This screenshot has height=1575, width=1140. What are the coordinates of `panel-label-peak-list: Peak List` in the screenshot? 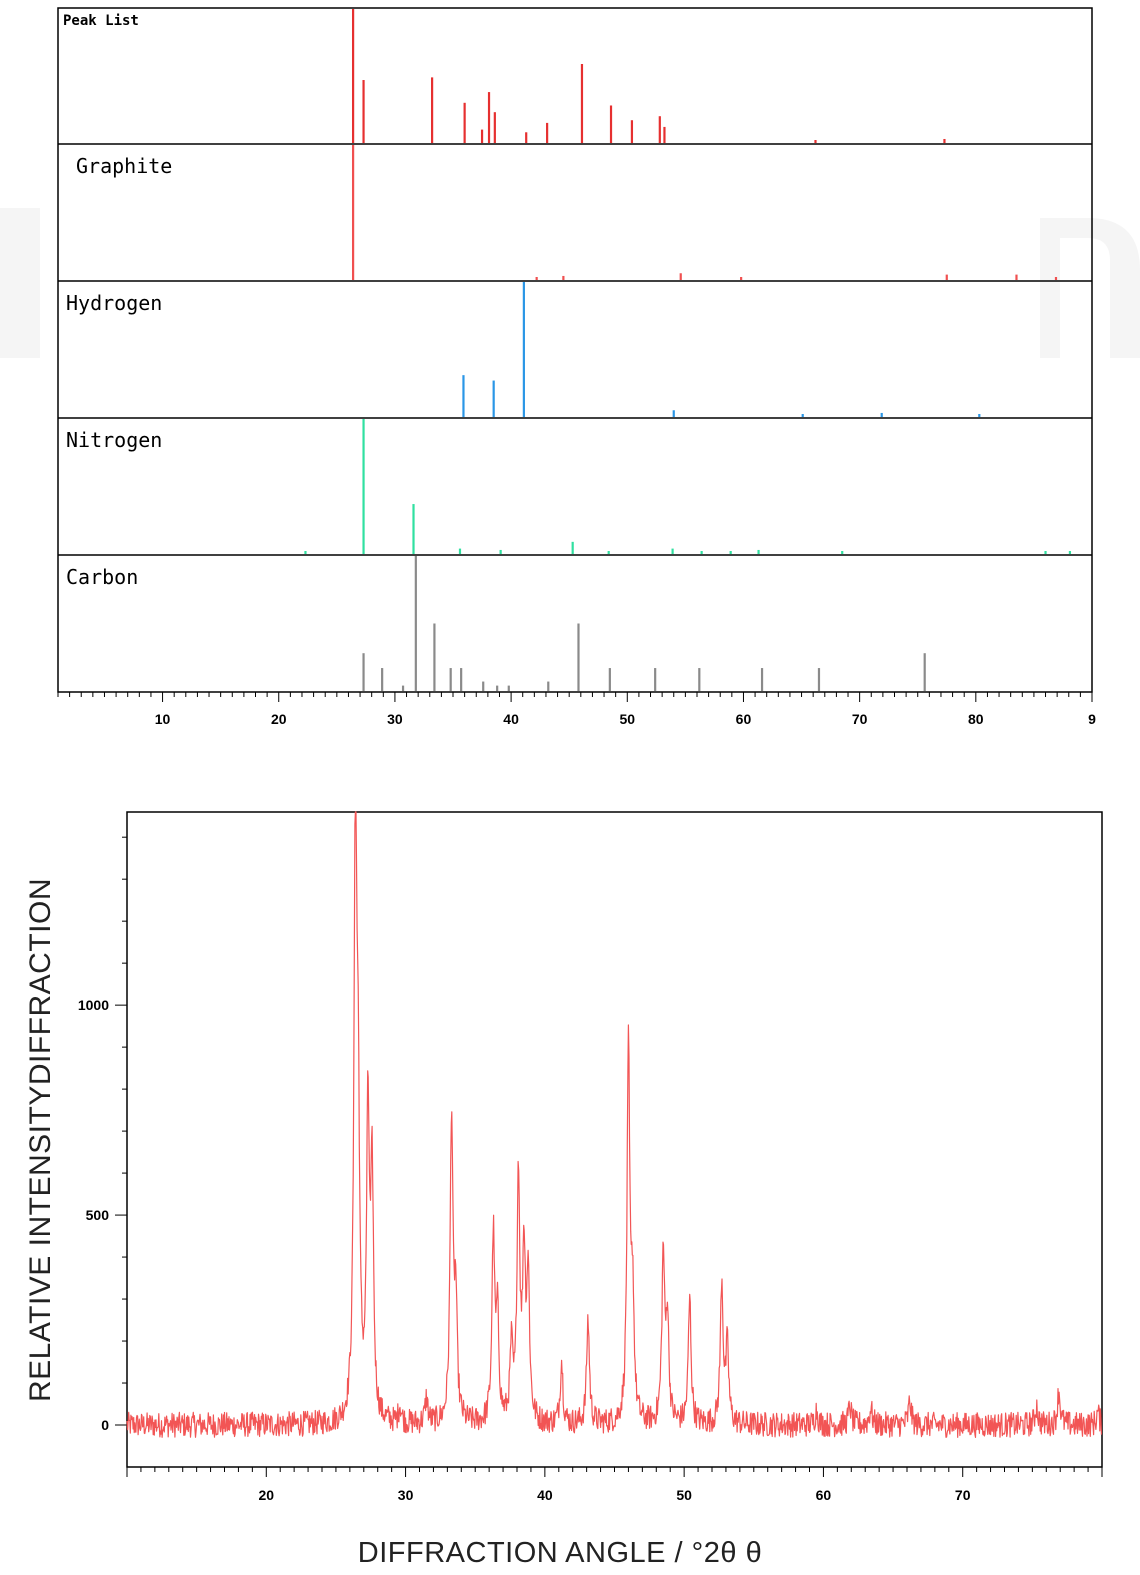 It's located at (101, 21).